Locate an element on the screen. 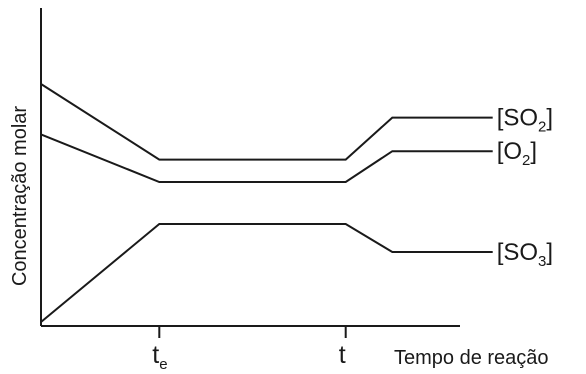 Image resolution: width=586 pixels, height=374 pixels. series-label-layer: [SO2][O2] [SO3] is located at coordinates (525, 187).